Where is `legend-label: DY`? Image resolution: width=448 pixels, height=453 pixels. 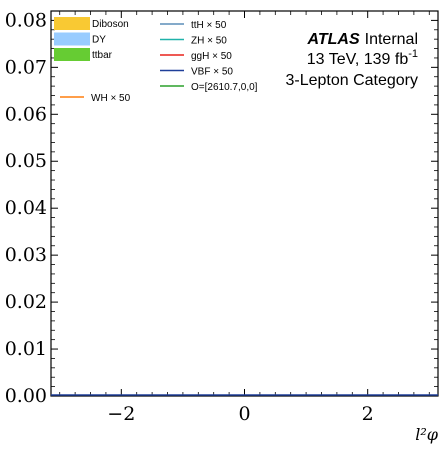
legend-label: DY is located at coordinates (99, 40).